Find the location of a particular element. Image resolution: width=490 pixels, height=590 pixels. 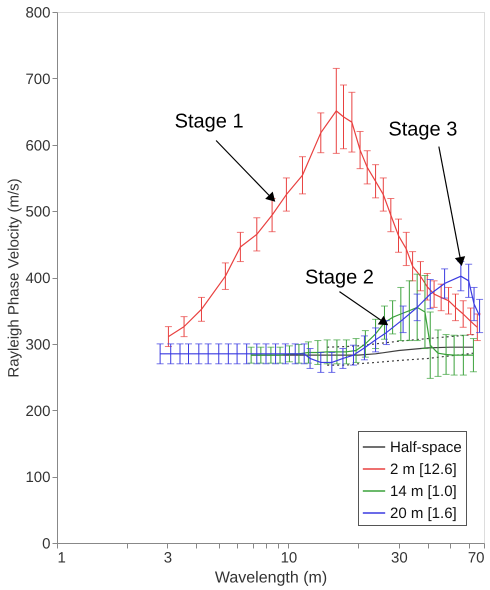

y-tick-label: 800 is located at coordinates (37, 13).